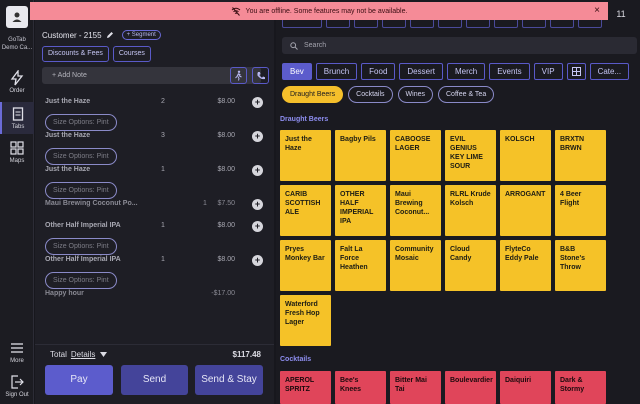  What do you see at coordinates (415, 155) in the screenshot?
I see `menu-item-tile: CABOOSE LAGER` at bounding box center [415, 155].